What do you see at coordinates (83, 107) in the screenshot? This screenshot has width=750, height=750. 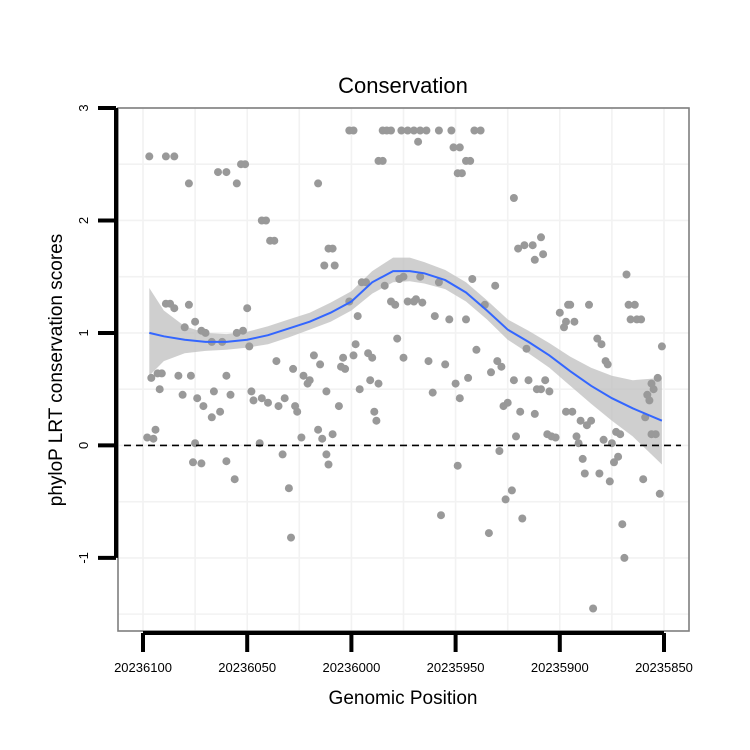 I see `y-tick-label: 3` at bounding box center [83, 107].